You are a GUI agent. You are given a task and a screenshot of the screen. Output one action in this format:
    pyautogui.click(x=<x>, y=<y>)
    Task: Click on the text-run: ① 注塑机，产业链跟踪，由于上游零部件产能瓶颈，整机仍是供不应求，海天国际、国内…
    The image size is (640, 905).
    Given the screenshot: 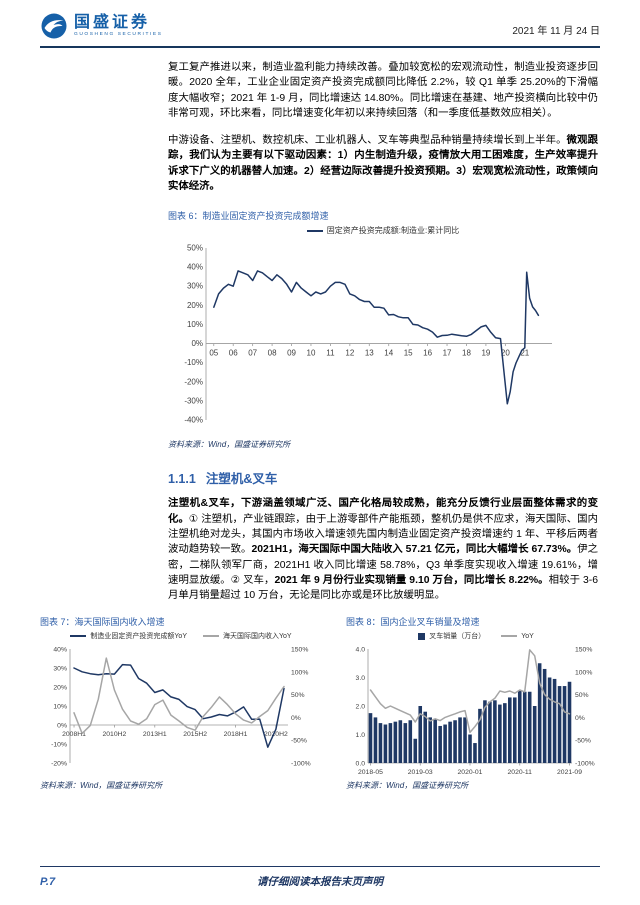 What is the action you would take?
    pyautogui.click(x=383, y=534)
    